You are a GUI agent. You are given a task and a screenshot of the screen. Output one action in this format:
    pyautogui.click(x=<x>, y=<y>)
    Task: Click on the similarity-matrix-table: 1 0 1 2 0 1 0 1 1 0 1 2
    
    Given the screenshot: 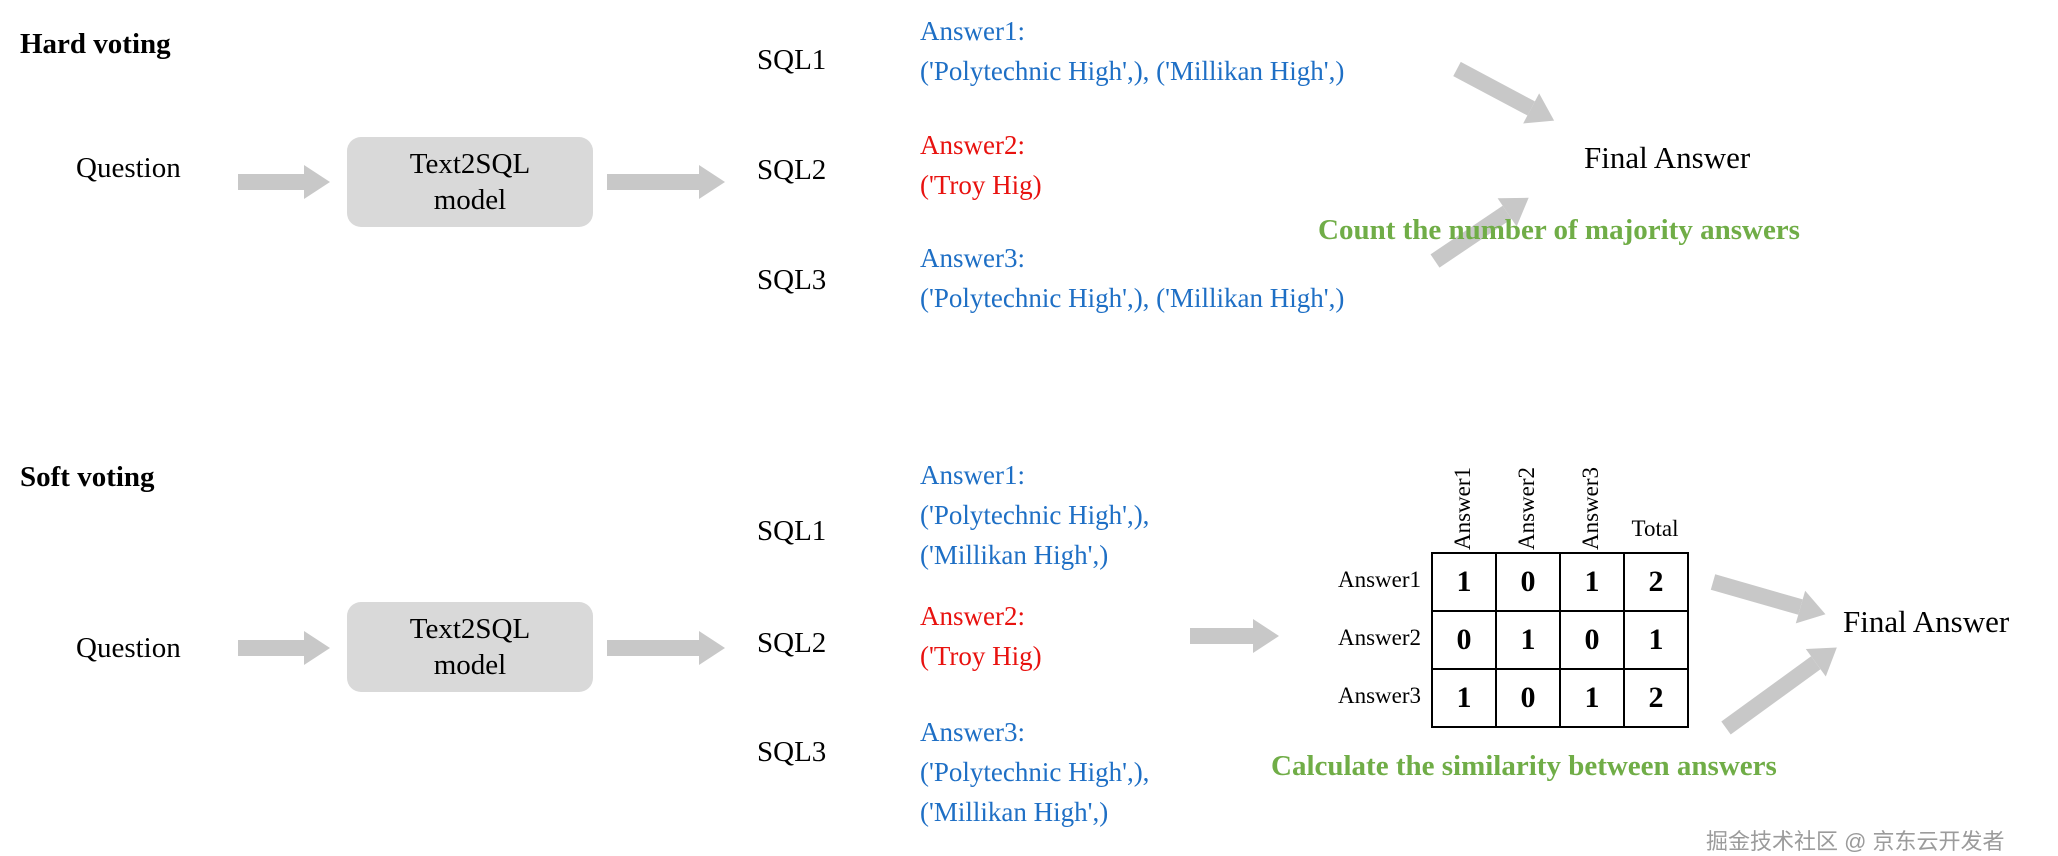 What is the action you would take?
    pyautogui.click(x=1560, y=640)
    